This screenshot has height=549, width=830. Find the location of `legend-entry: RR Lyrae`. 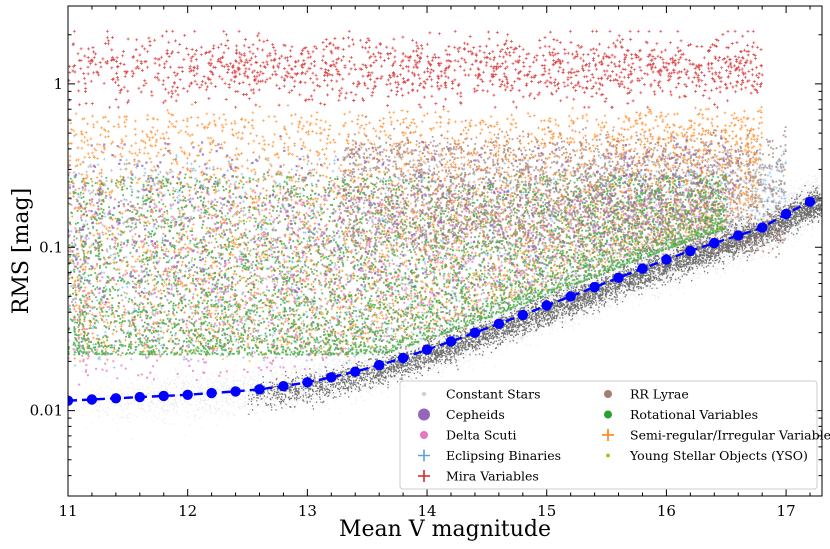

legend-entry: RR Lyrae is located at coordinates (646, 394).